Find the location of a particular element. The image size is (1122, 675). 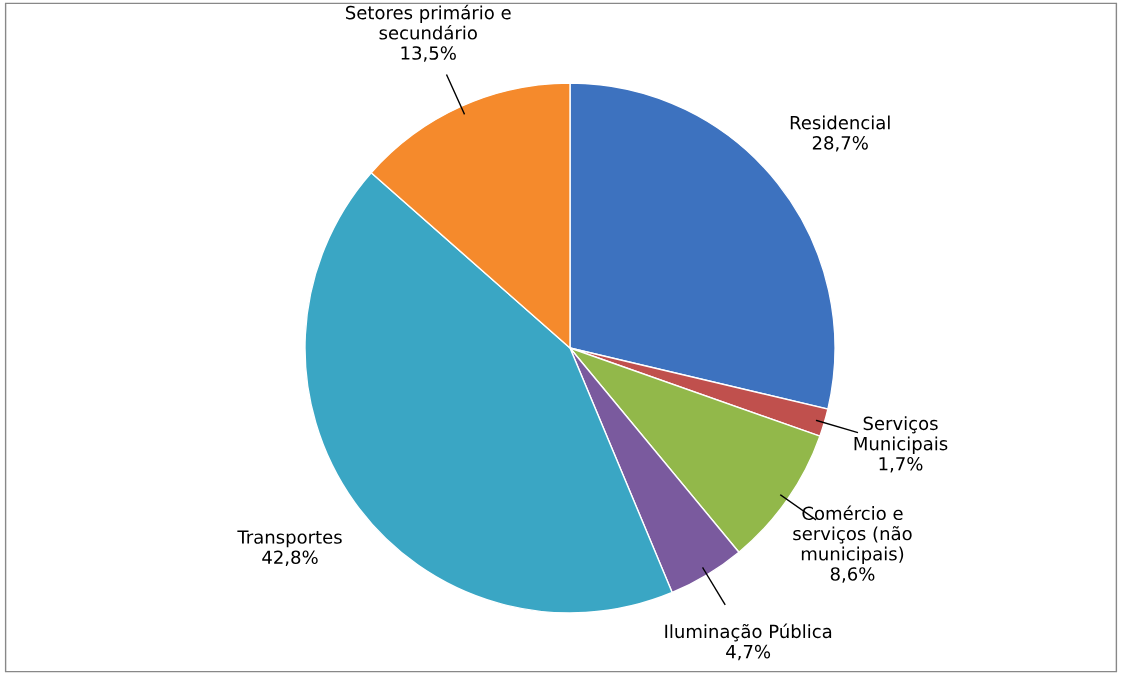

slice-label: Iluminação Pública is located at coordinates (748, 632).